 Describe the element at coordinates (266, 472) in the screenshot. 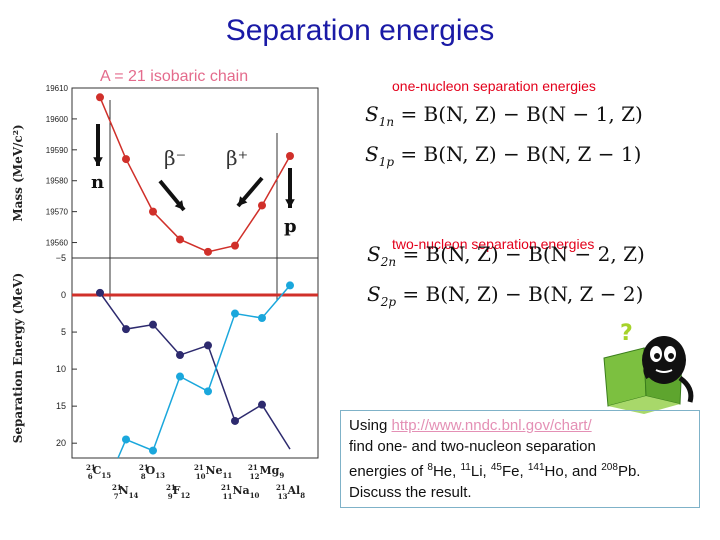

I see `nuclide-x-label: 21 12Mg9` at that location.